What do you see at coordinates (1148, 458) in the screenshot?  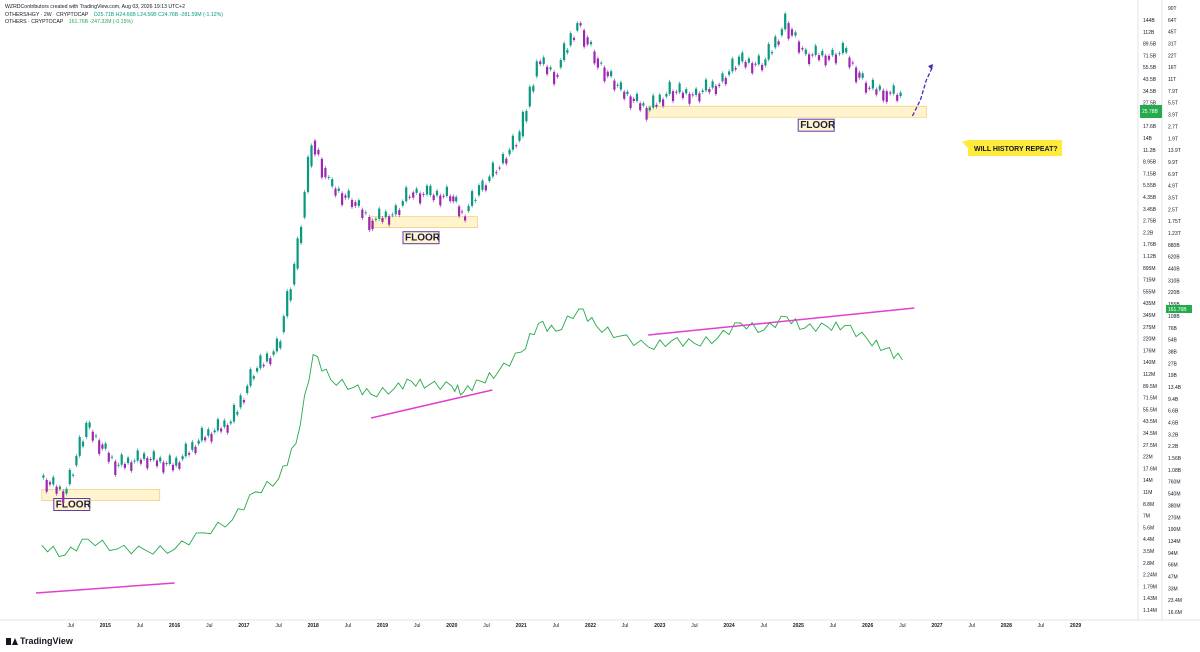 I see `left-axis-tick: 22M` at bounding box center [1148, 458].